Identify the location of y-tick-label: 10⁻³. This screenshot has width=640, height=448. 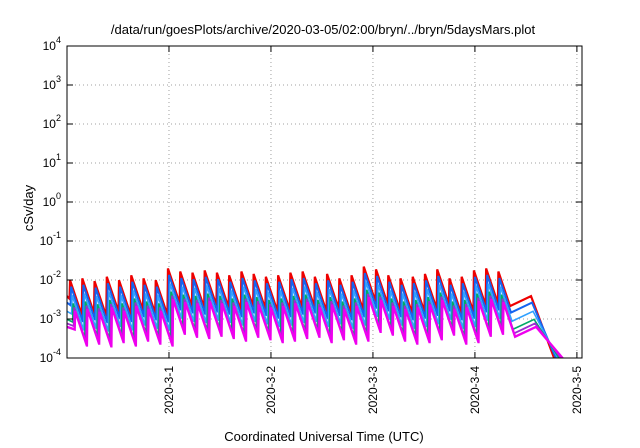
(50, 317).